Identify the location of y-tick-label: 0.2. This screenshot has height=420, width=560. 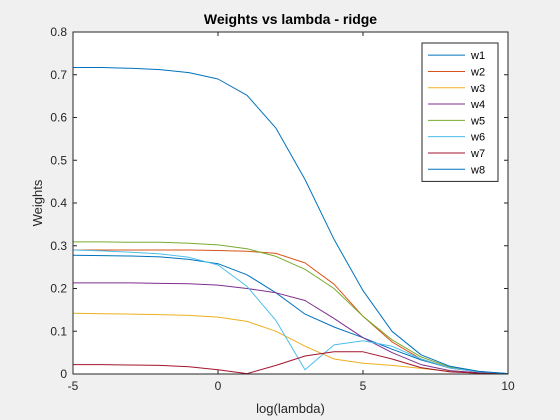
(58, 289).